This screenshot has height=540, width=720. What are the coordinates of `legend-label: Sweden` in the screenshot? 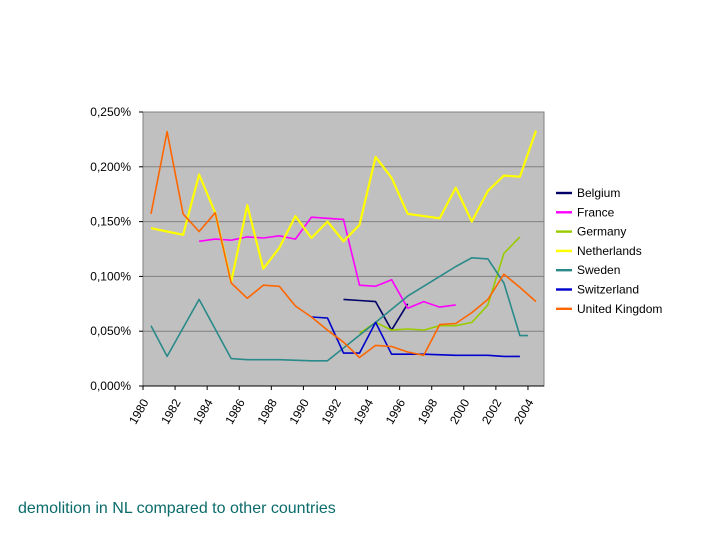 It's located at (598, 270).